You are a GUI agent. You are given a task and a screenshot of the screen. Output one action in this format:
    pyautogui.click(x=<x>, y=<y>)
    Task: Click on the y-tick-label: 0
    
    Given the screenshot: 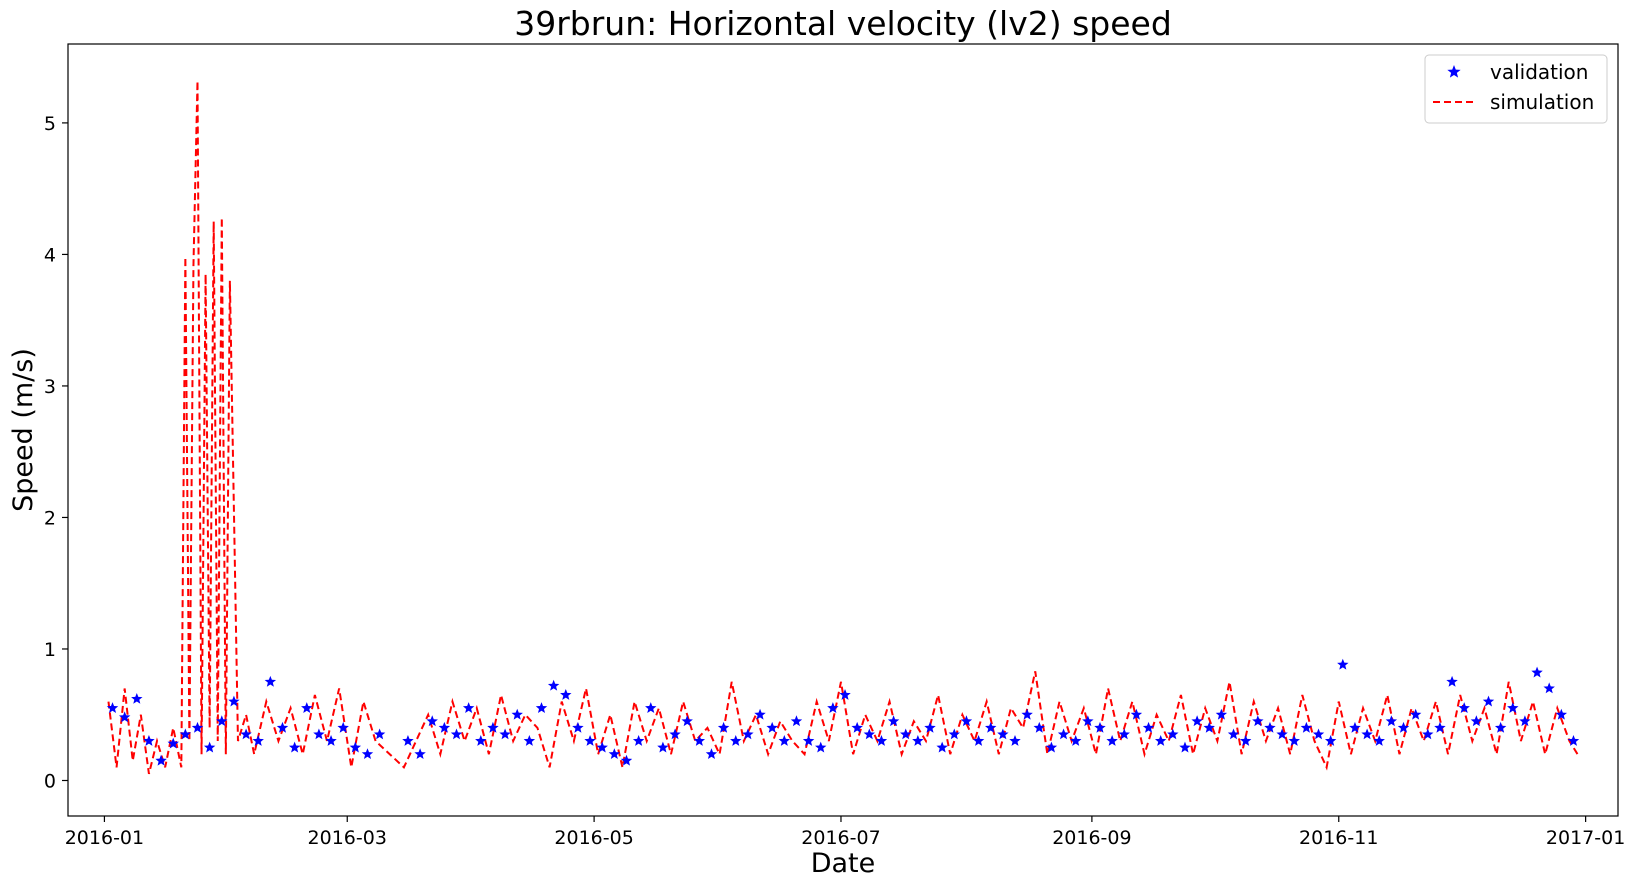 What is the action you would take?
    pyautogui.click(x=50, y=781)
    